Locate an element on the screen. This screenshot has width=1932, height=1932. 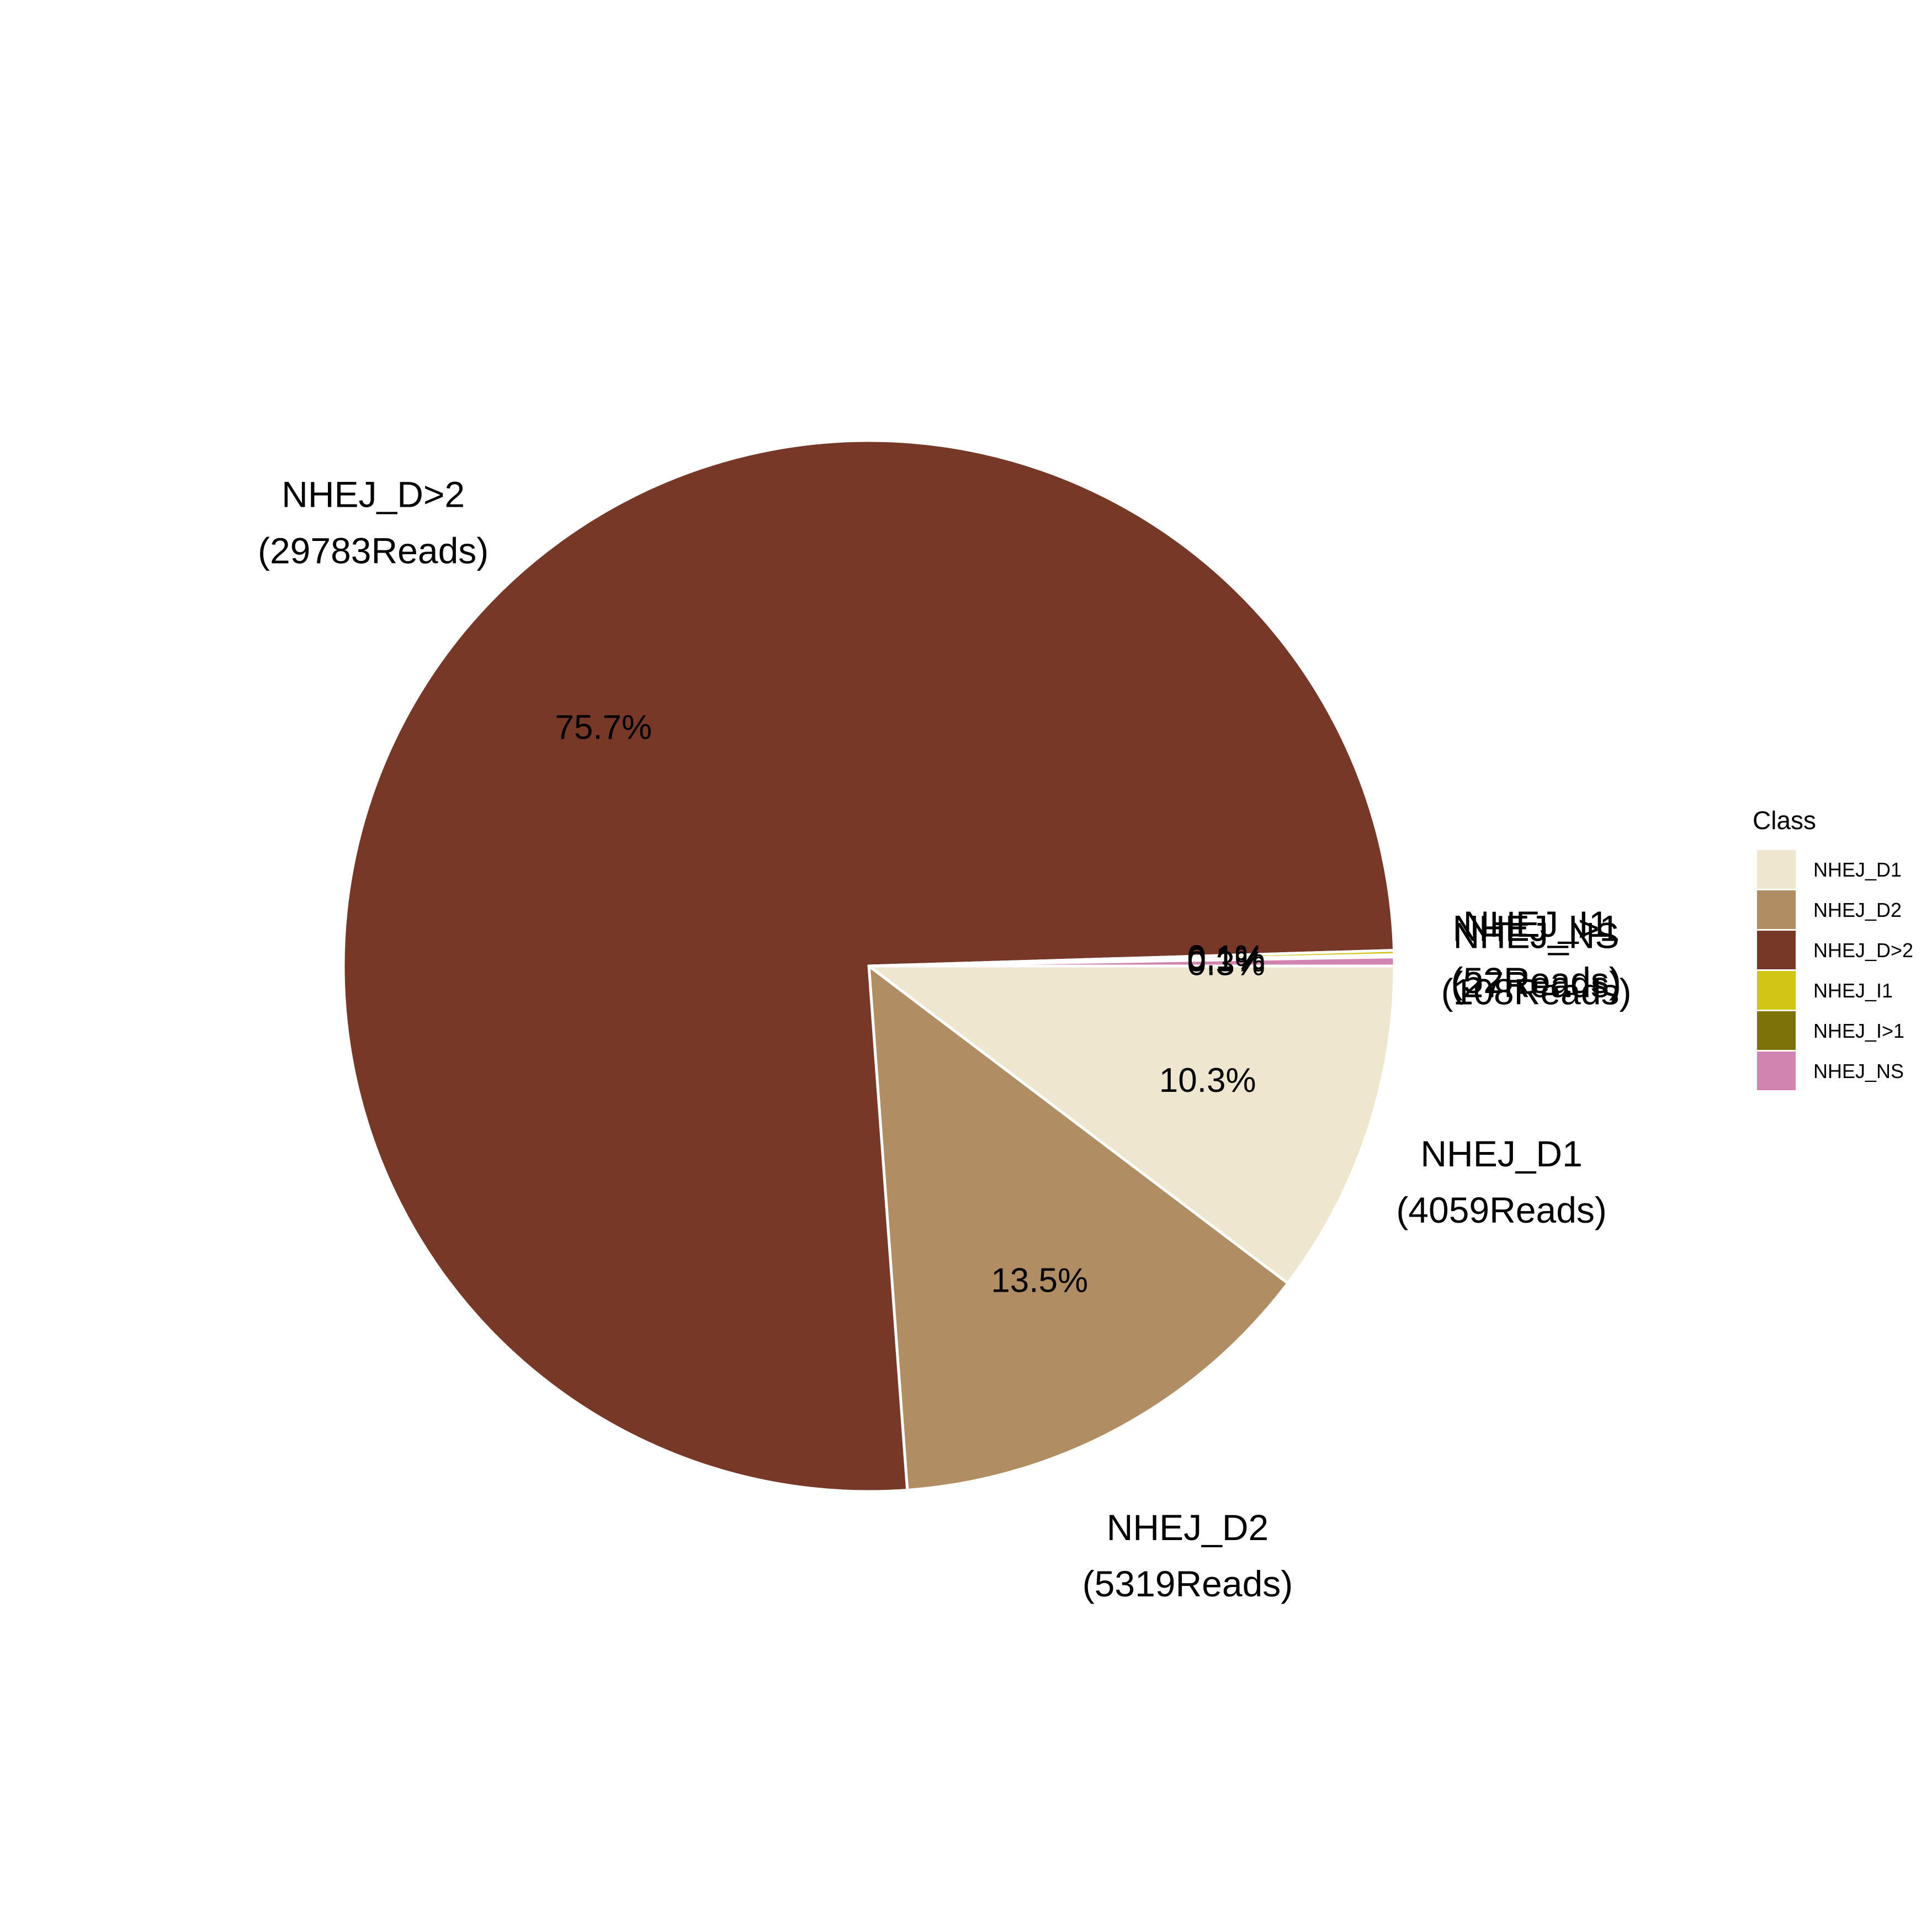
percent-label-1: 13.5% is located at coordinates (1039, 1281).